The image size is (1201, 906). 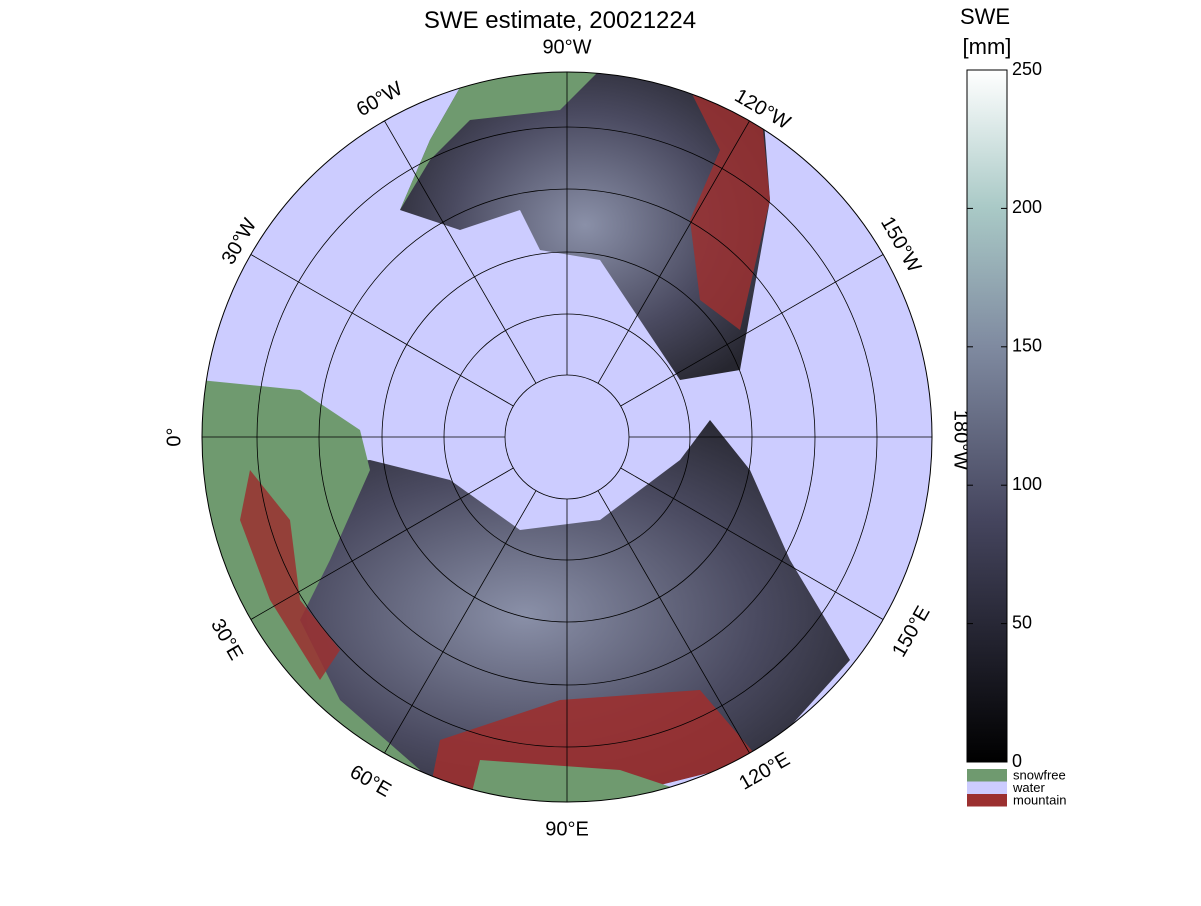 What do you see at coordinates (567, 829) in the screenshot?
I see `longitude-label: 90°E` at bounding box center [567, 829].